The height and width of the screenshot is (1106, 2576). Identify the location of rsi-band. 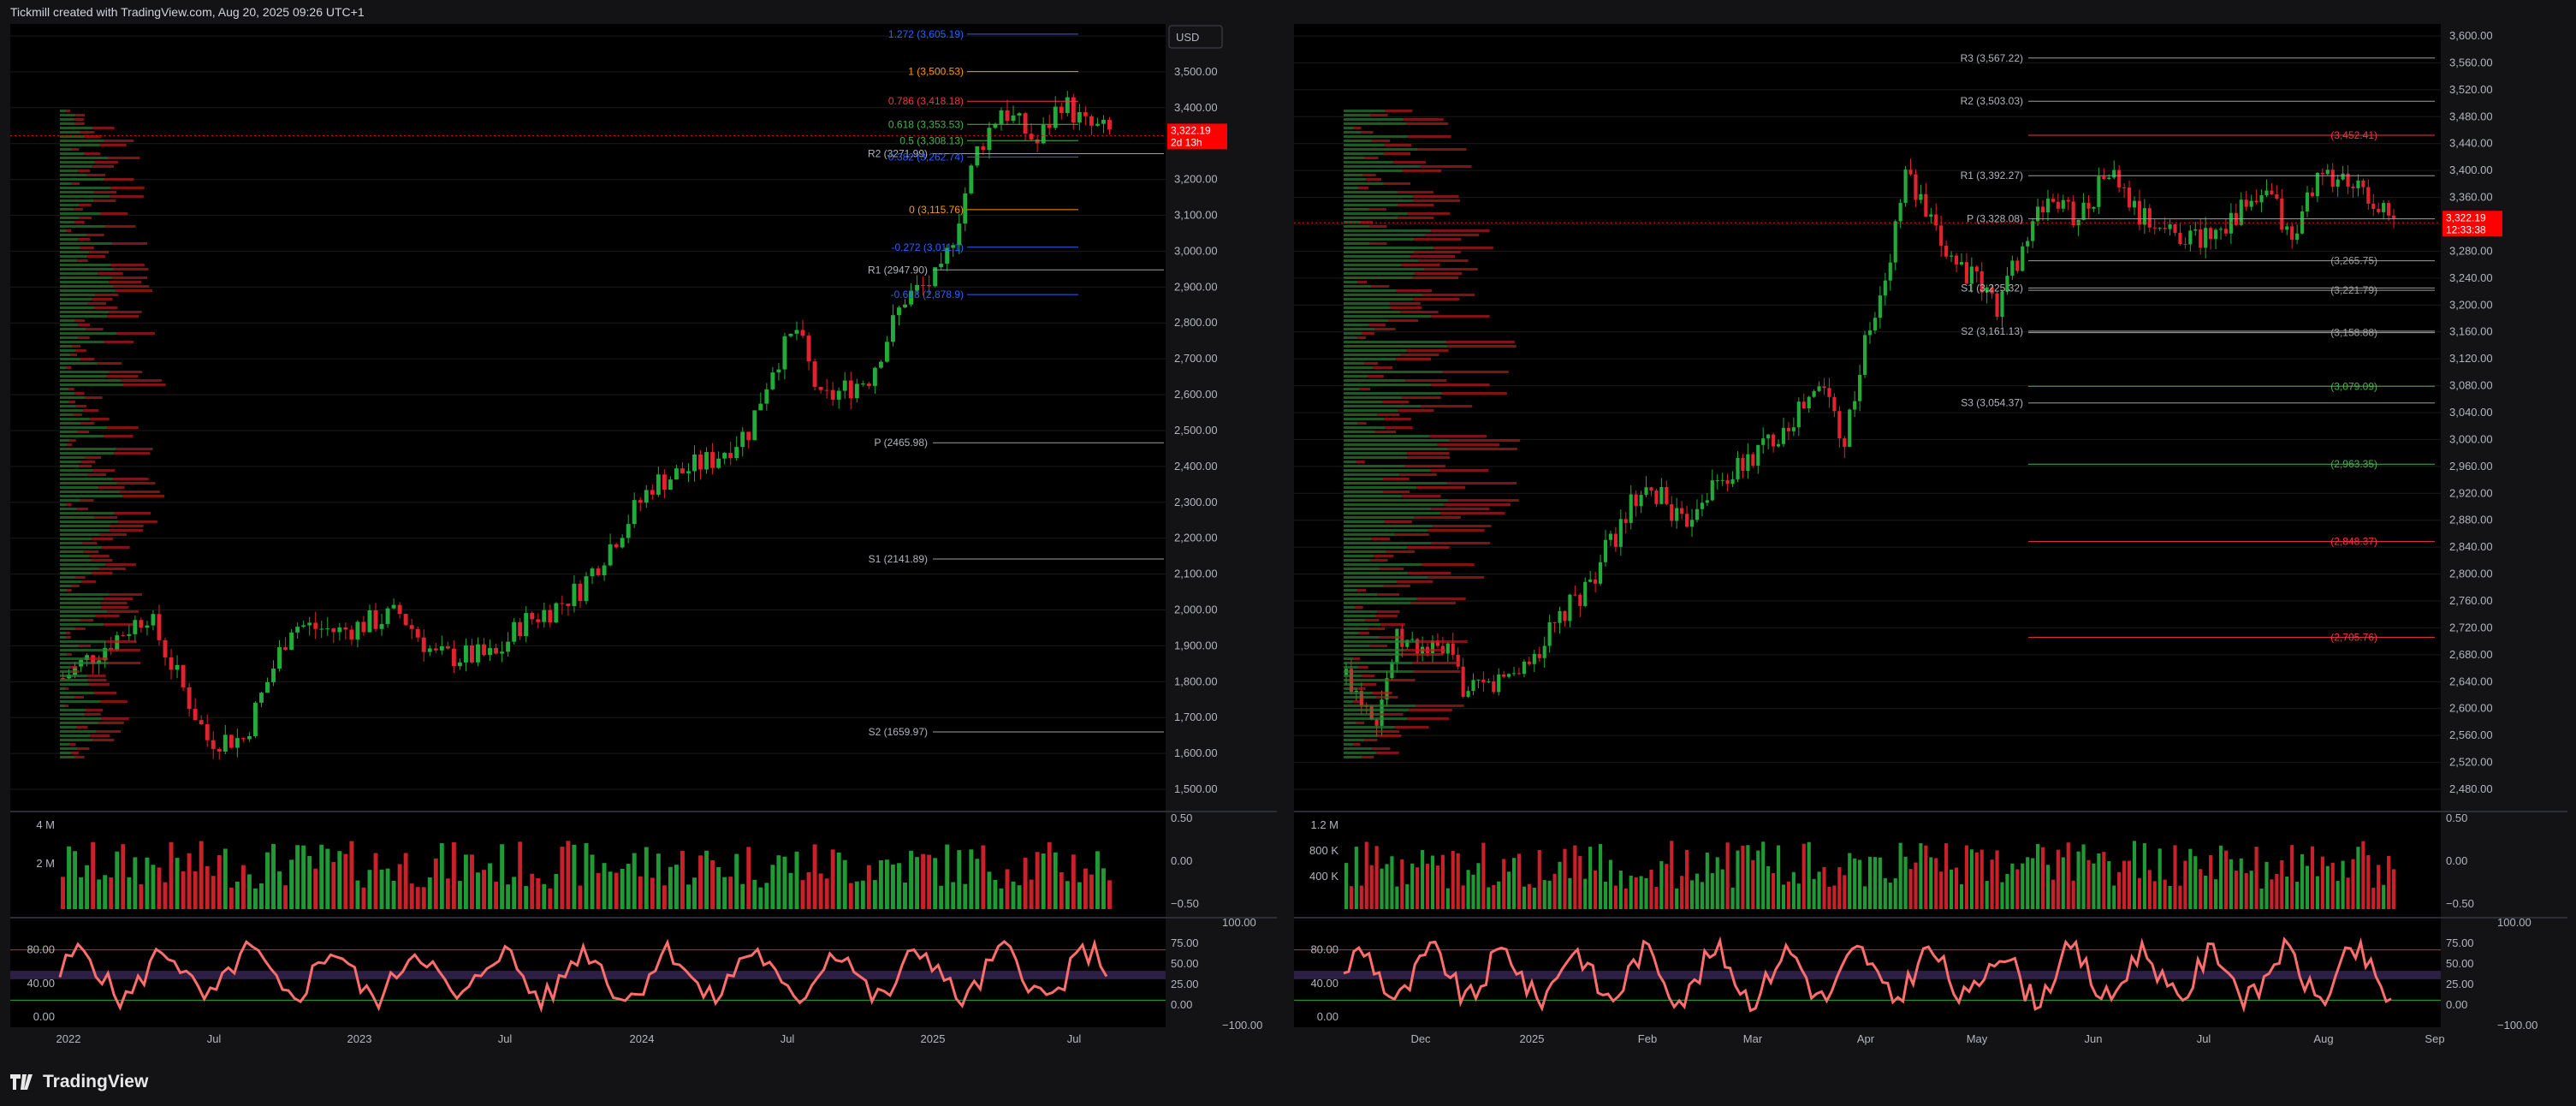
(1867, 975).